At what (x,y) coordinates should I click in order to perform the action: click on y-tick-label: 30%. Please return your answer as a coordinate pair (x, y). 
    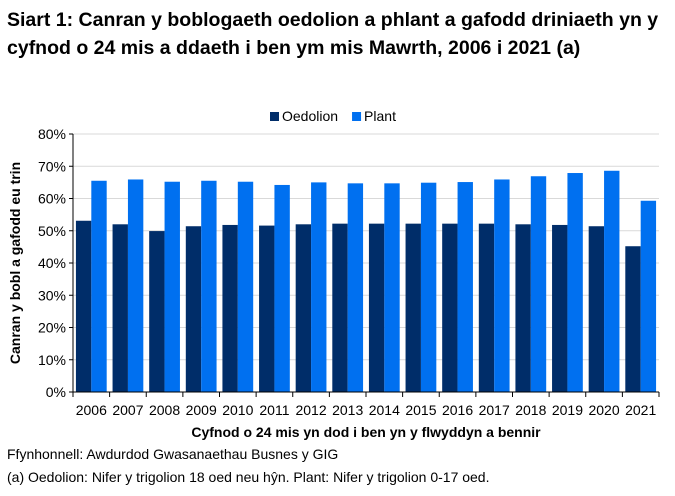
    Looking at the image, I should click on (52, 295).